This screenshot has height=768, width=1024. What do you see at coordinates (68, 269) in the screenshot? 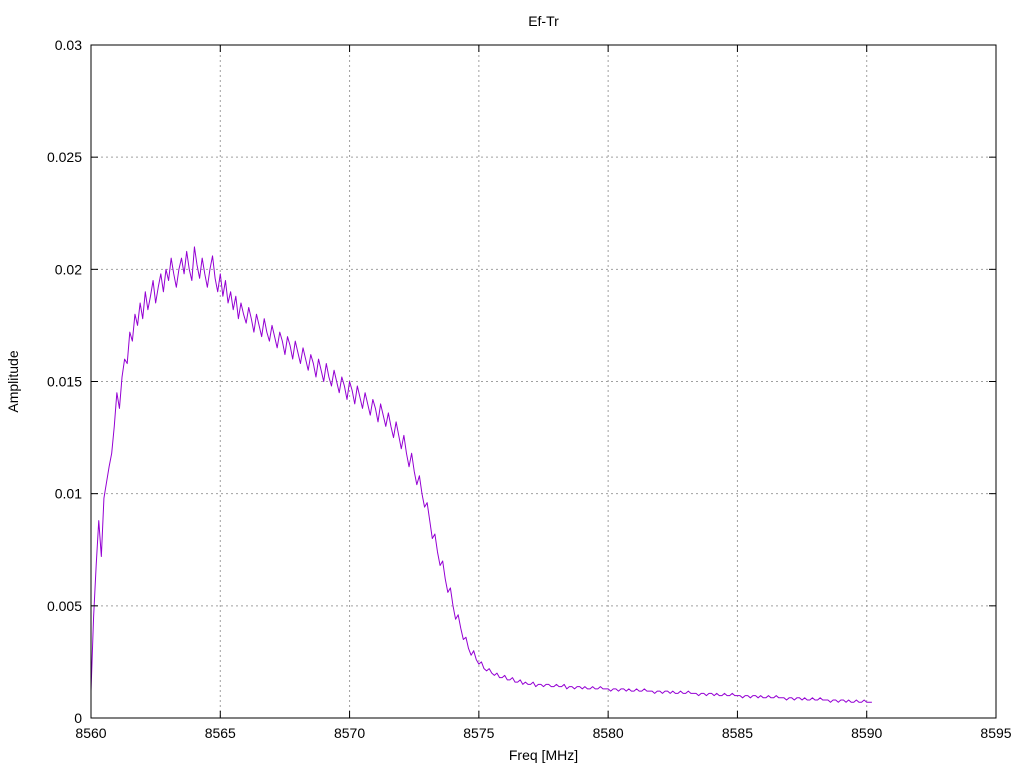
I see `y-tick-label: 0.02` at bounding box center [68, 269].